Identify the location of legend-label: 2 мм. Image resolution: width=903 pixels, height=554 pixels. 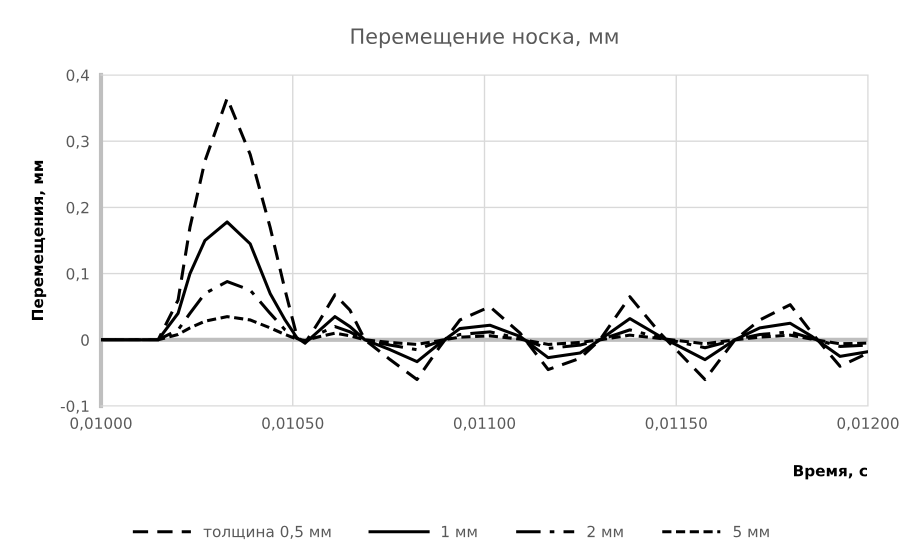
(605, 532).